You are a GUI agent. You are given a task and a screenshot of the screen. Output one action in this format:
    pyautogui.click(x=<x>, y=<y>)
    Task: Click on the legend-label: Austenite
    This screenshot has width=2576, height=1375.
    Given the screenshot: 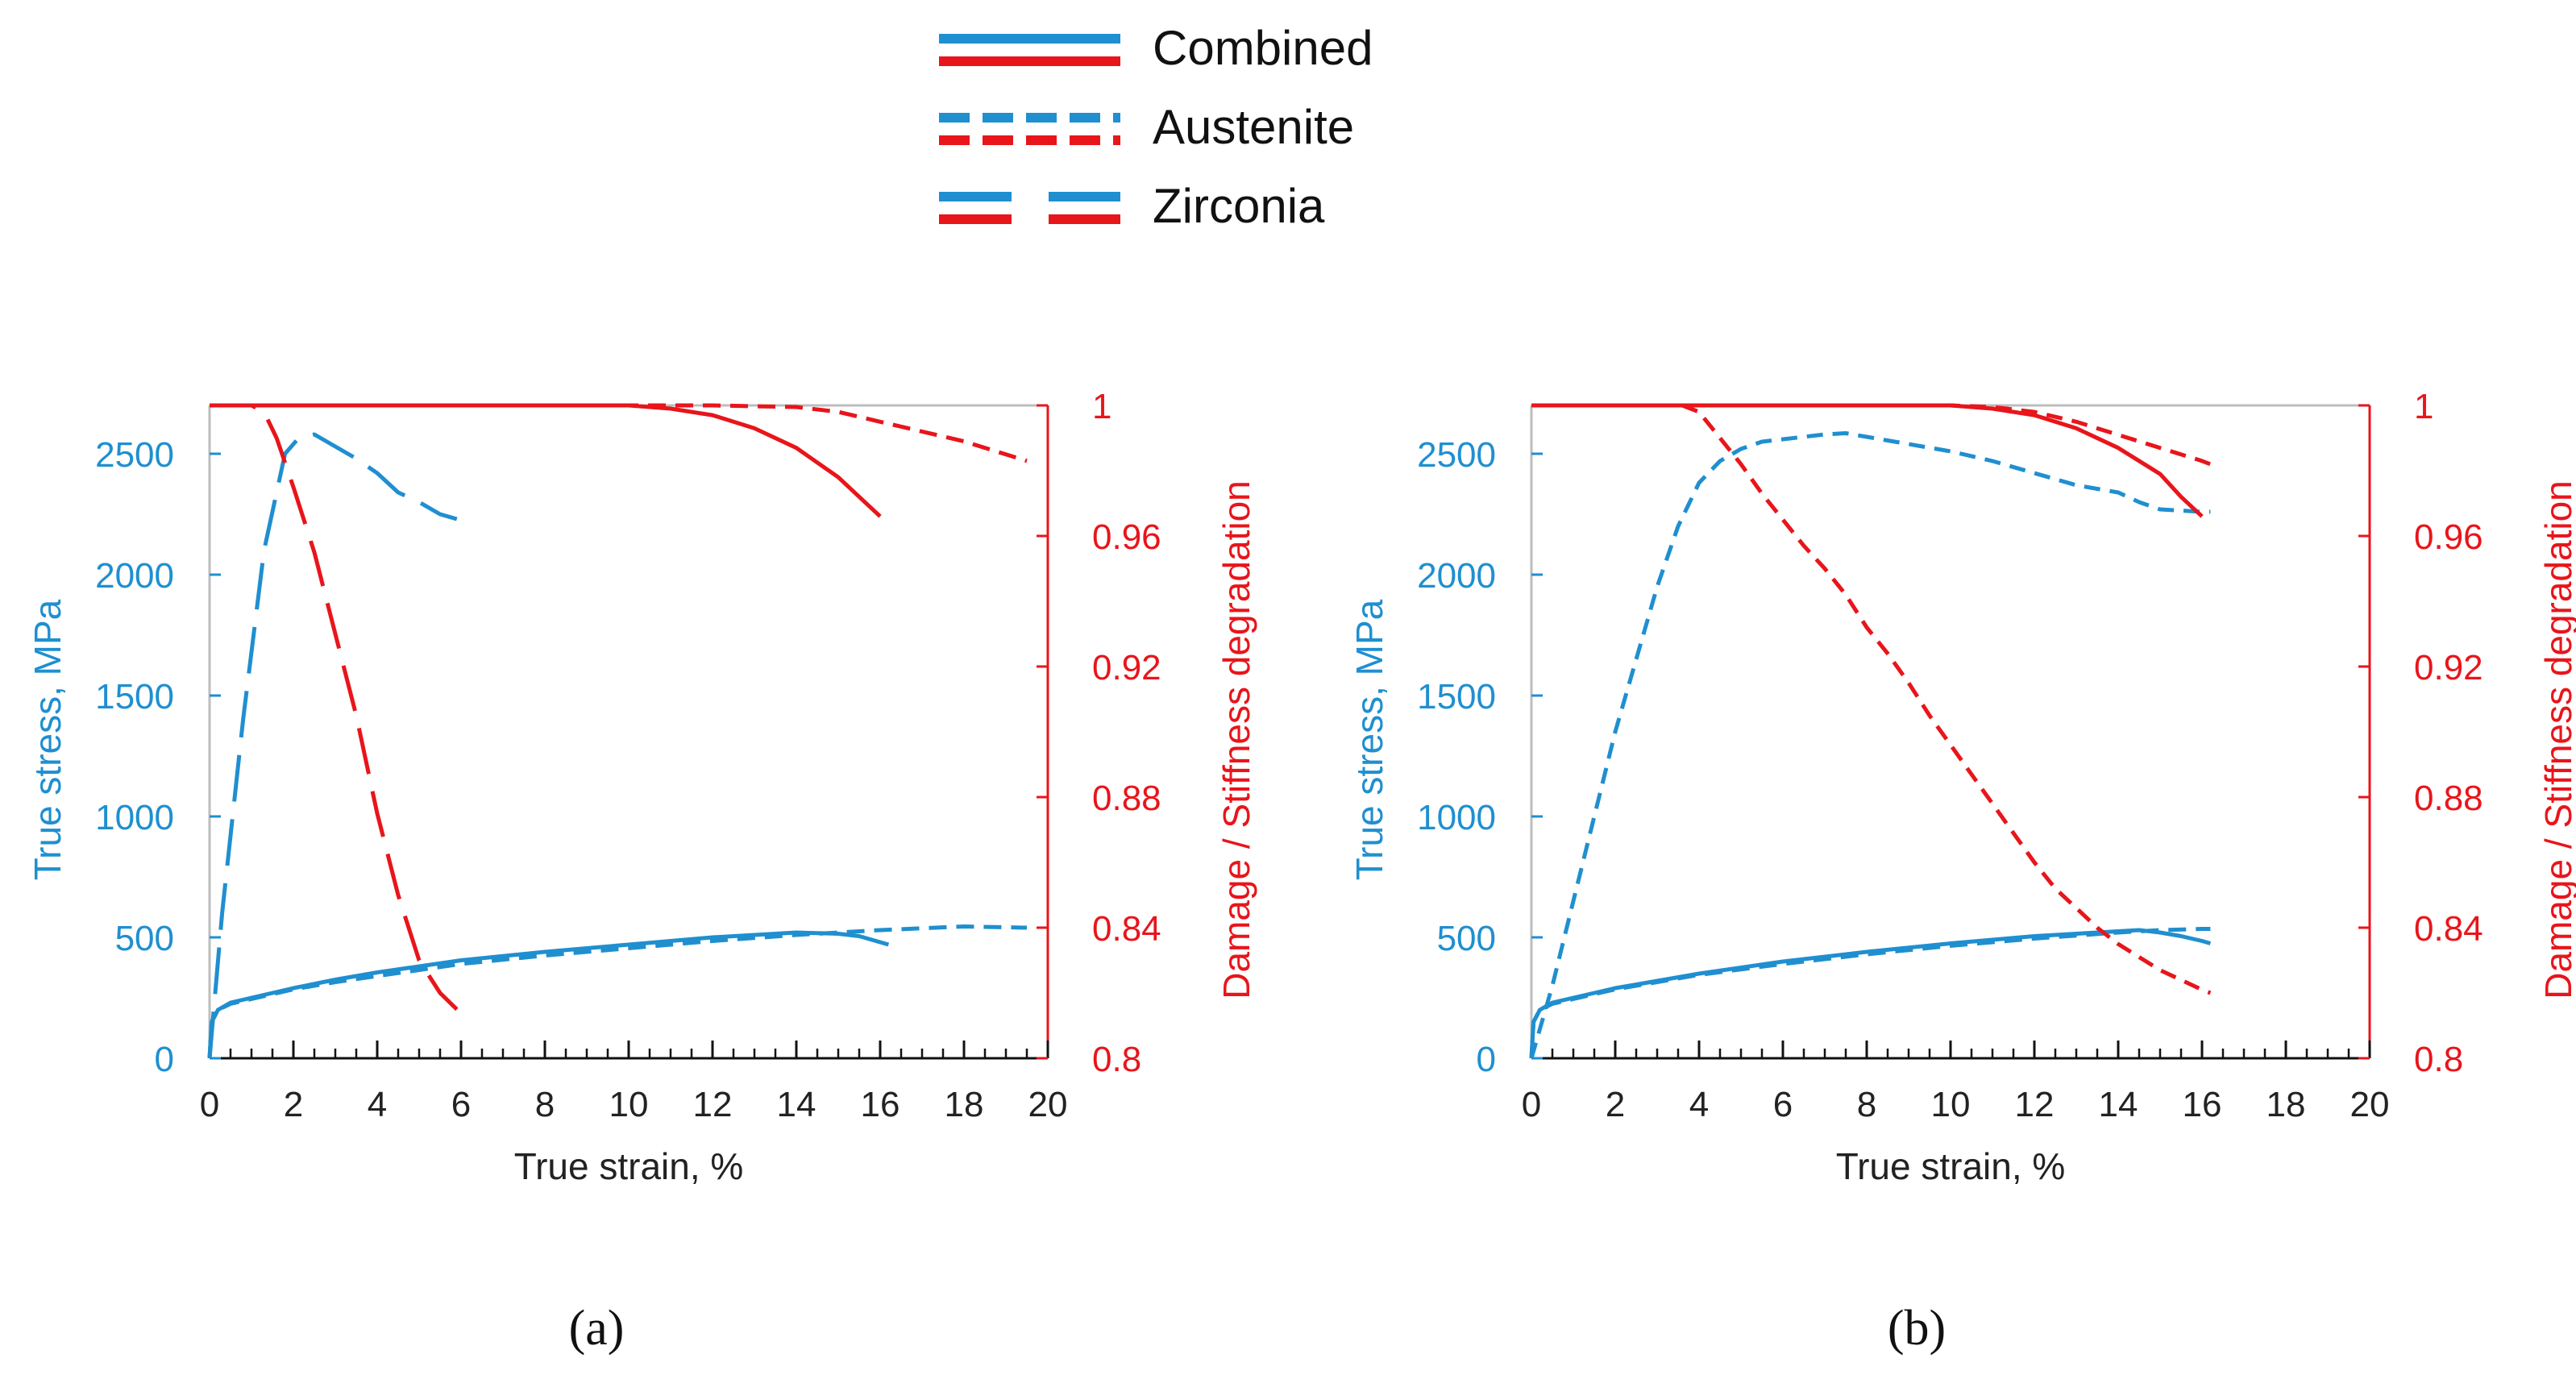 What is the action you would take?
    pyautogui.click(x=1253, y=127)
    